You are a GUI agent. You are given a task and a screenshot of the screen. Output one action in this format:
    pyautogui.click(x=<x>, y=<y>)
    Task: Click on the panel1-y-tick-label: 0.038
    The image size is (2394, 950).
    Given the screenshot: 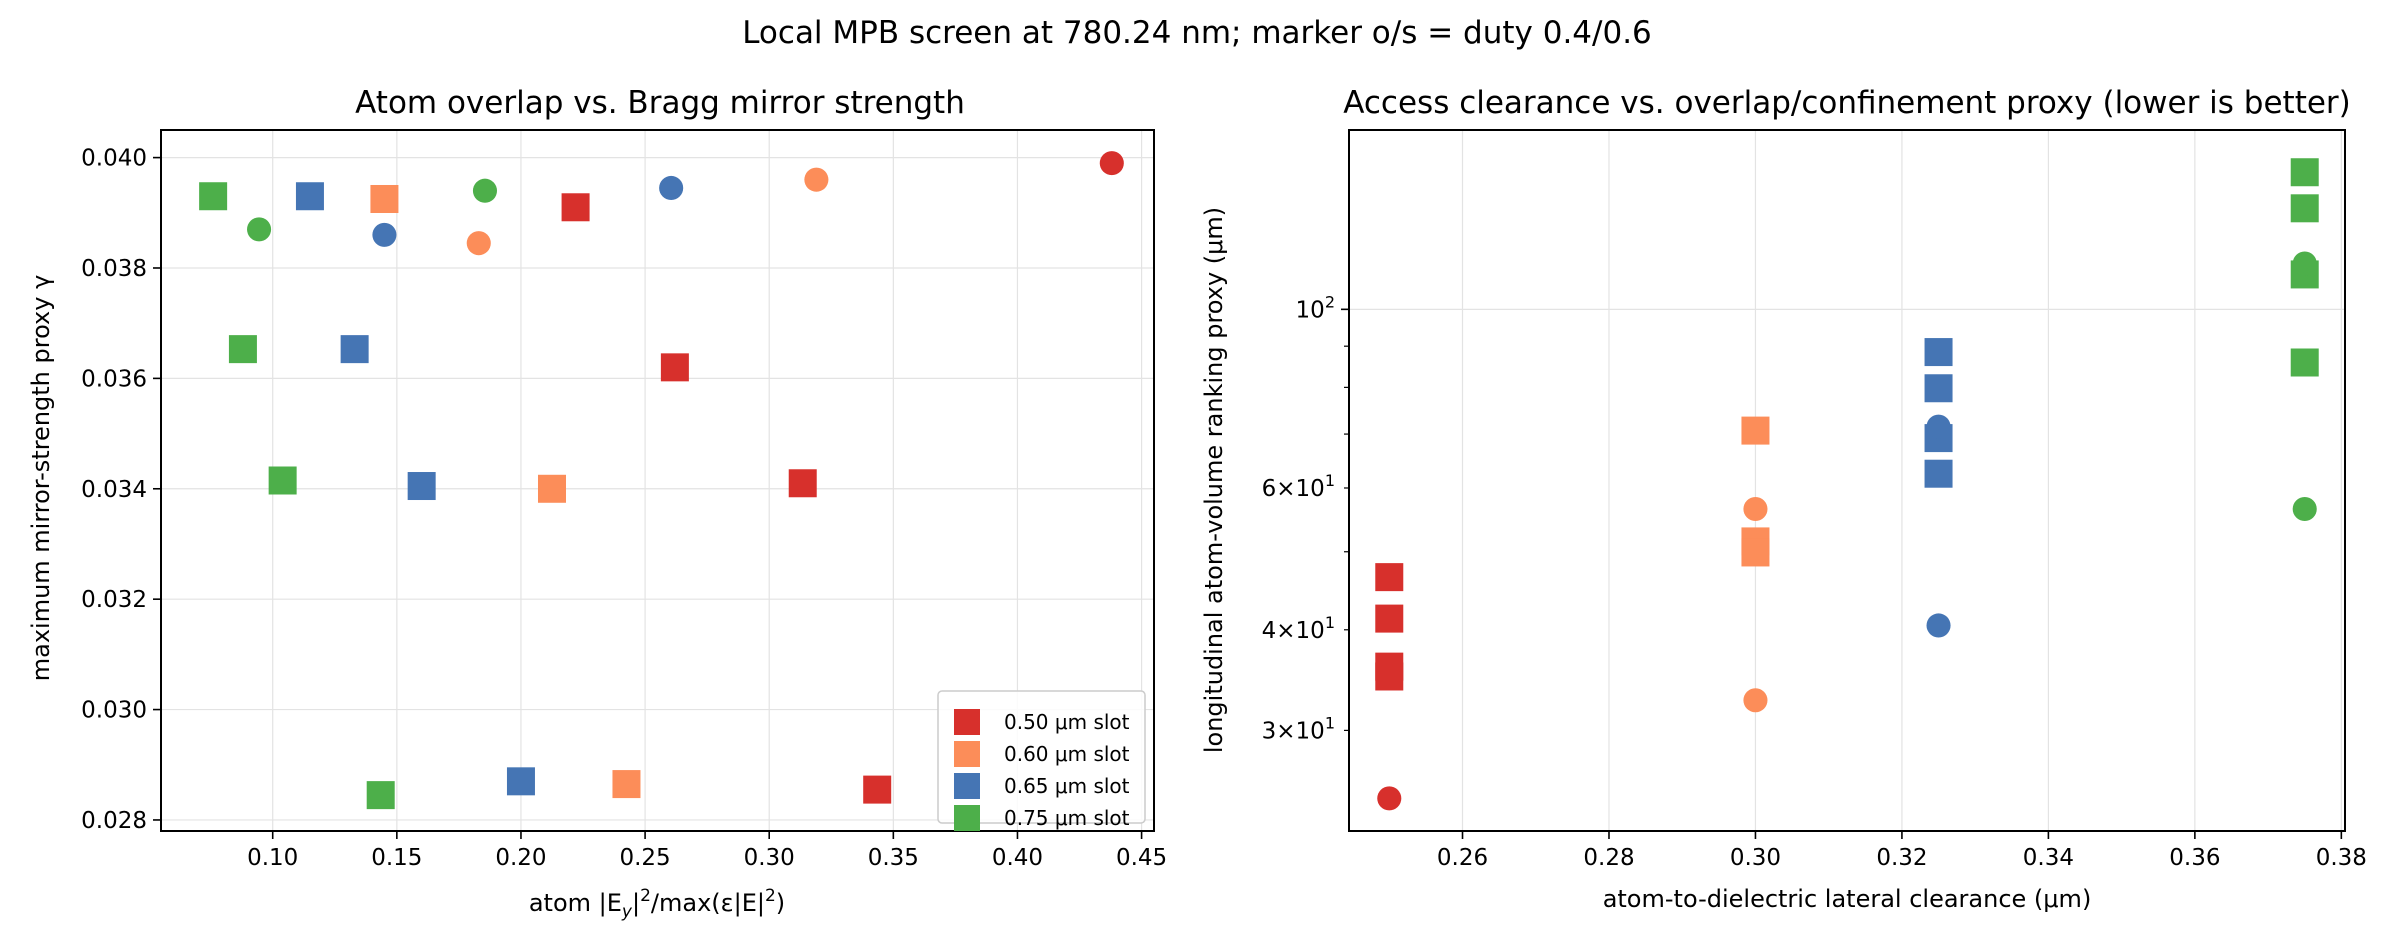 What is the action you would take?
    pyautogui.click(x=114, y=269)
    